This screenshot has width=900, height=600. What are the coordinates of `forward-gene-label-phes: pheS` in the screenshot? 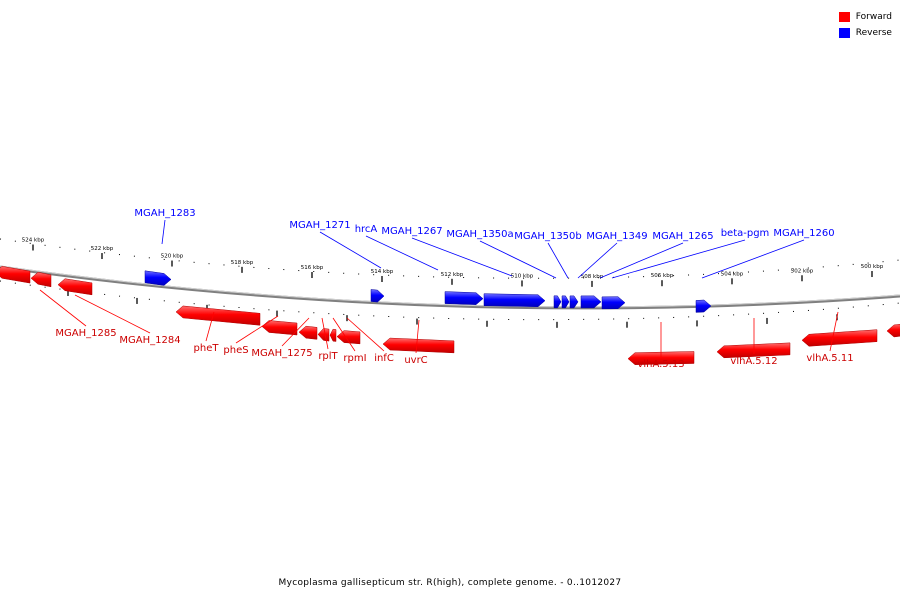 It's located at (235, 350).